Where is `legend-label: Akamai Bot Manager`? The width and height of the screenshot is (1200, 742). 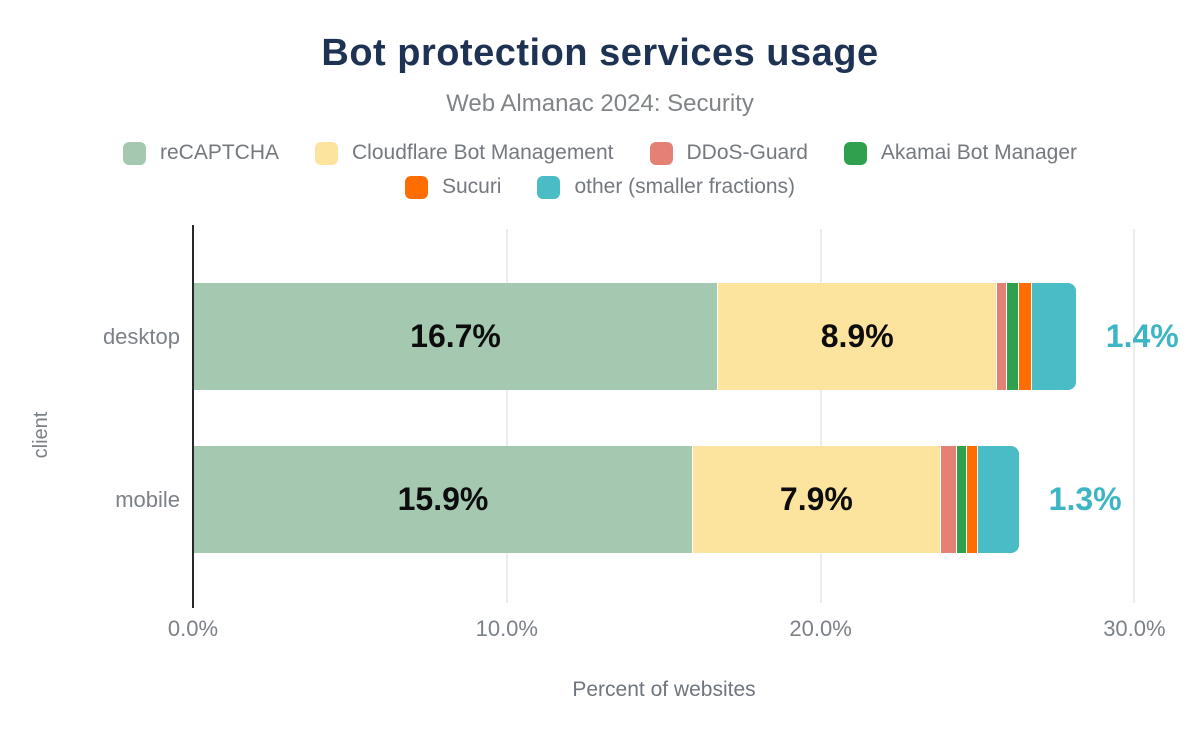
legend-label: Akamai Bot Manager is located at coordinates (979, 152).